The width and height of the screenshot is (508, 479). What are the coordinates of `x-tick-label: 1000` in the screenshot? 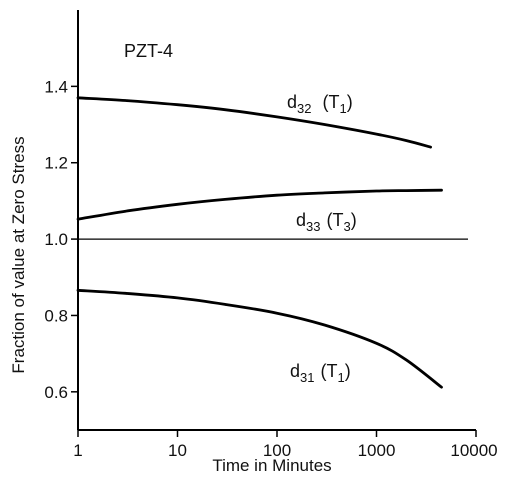 It's located at (377, 450).